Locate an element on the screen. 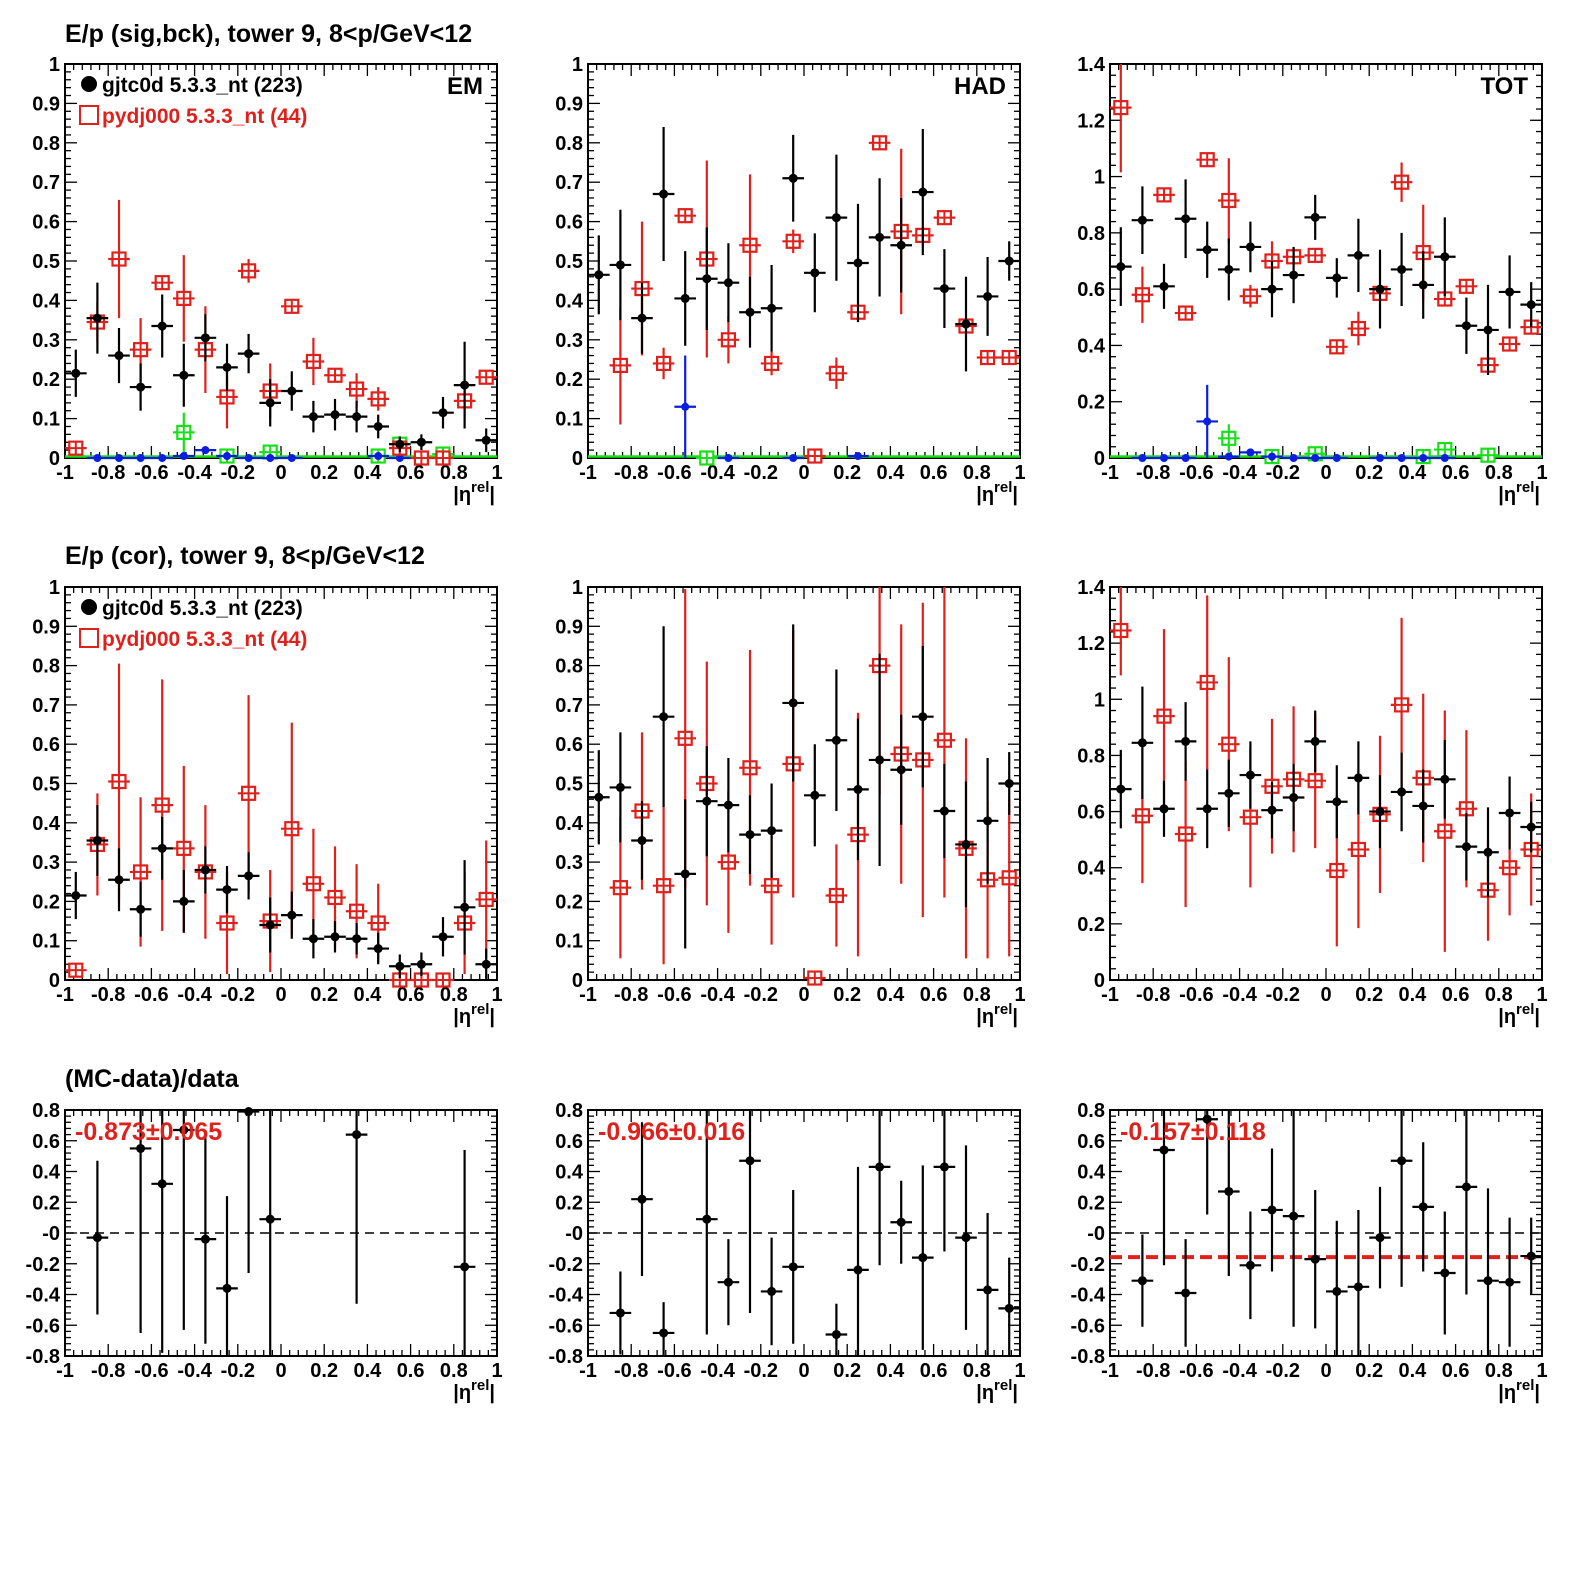 This screenshot has height=1575, width=1575. y-tick-label: 0.1 is located at coordinates (569, 420).